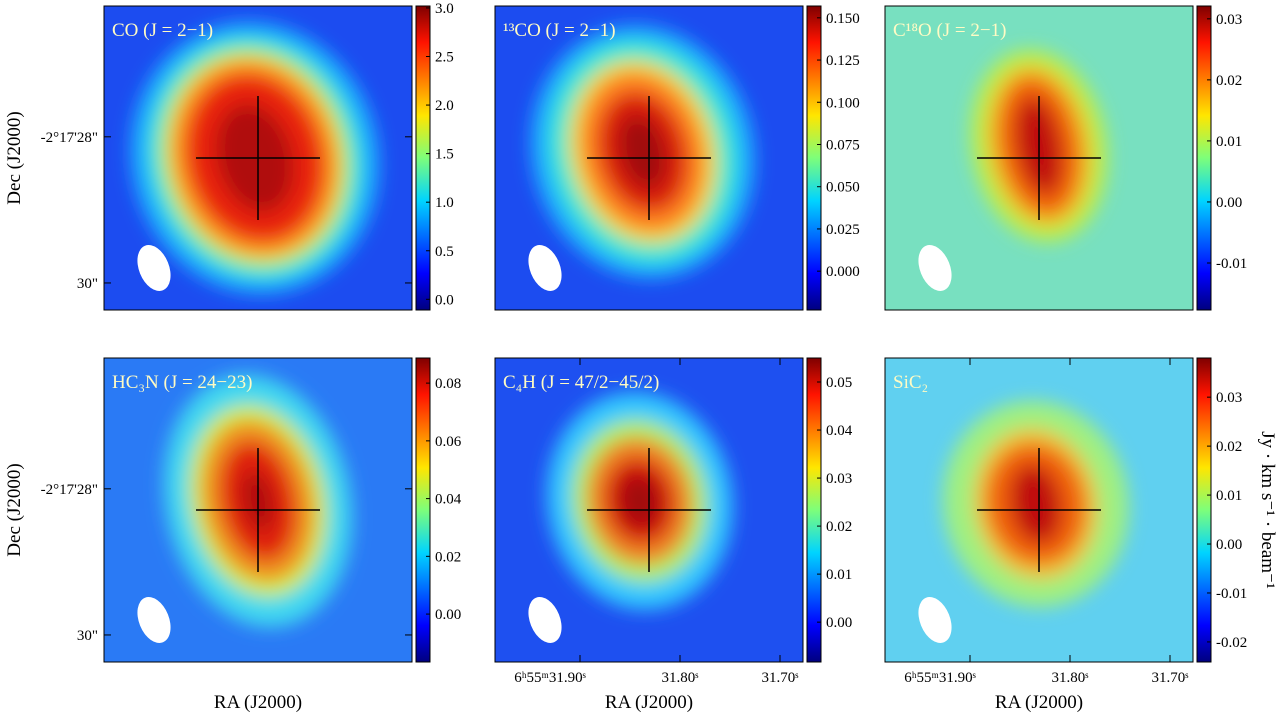 Image resolution: width=1280 pixels, height=715 pixels. What do you see at coordinates (839, 383) in the screenshot?
I see `colorbar-tick-label: 0.05` at bounding box center [839, 383].